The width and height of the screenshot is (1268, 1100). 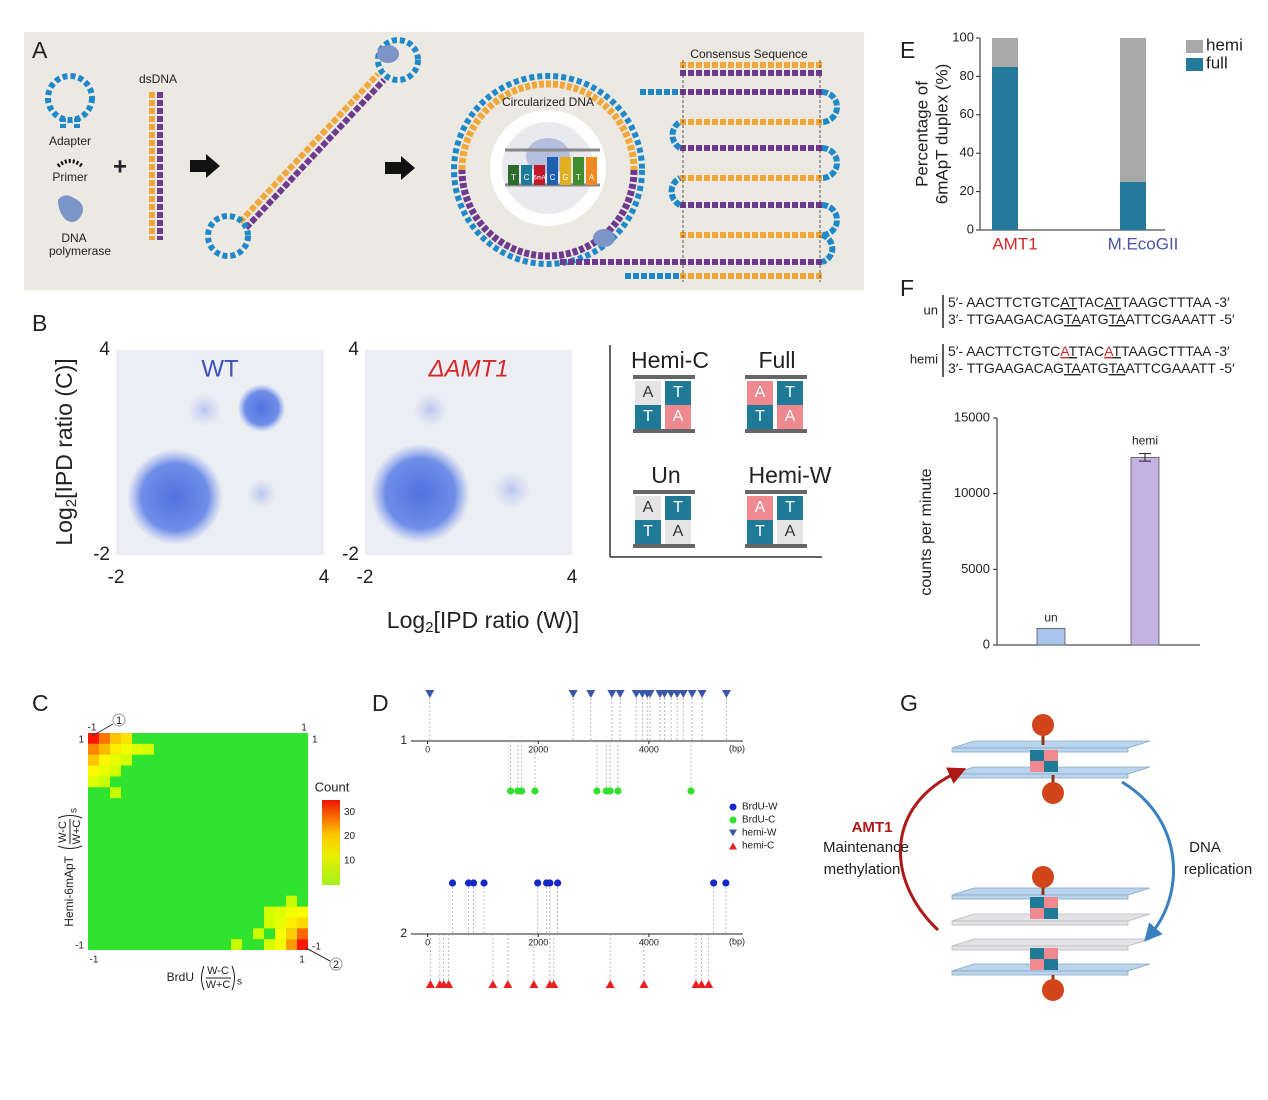 What do you see at coordinates (1051, 636) in the screenshot?
I see `bar` at bounding box center [1051, 636].